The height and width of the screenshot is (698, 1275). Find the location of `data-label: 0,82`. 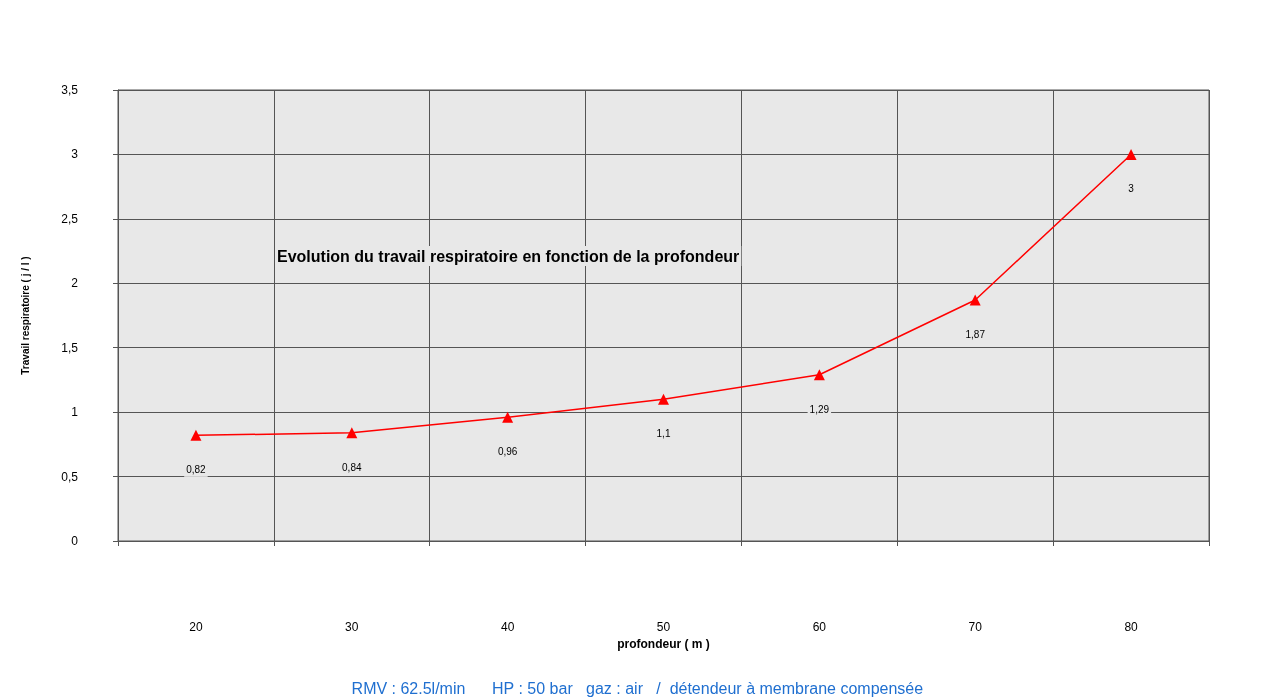

data-label: 0,82 is located at coordinates (196, 470).